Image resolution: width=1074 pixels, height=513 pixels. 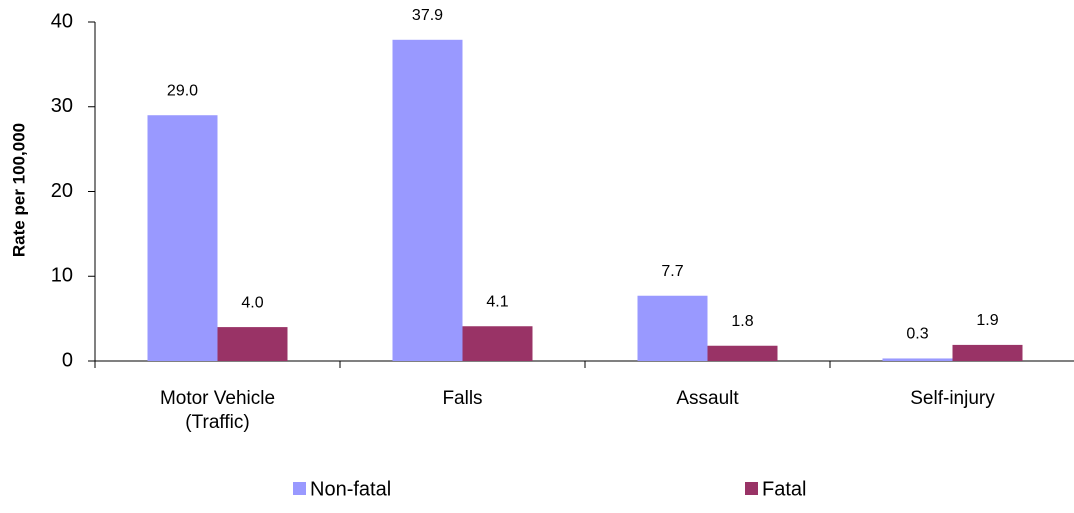 What do you see at coordinates (182, 90) in the screenshot?
I see `value-label: 29.0` at bounding box center [182, 90].